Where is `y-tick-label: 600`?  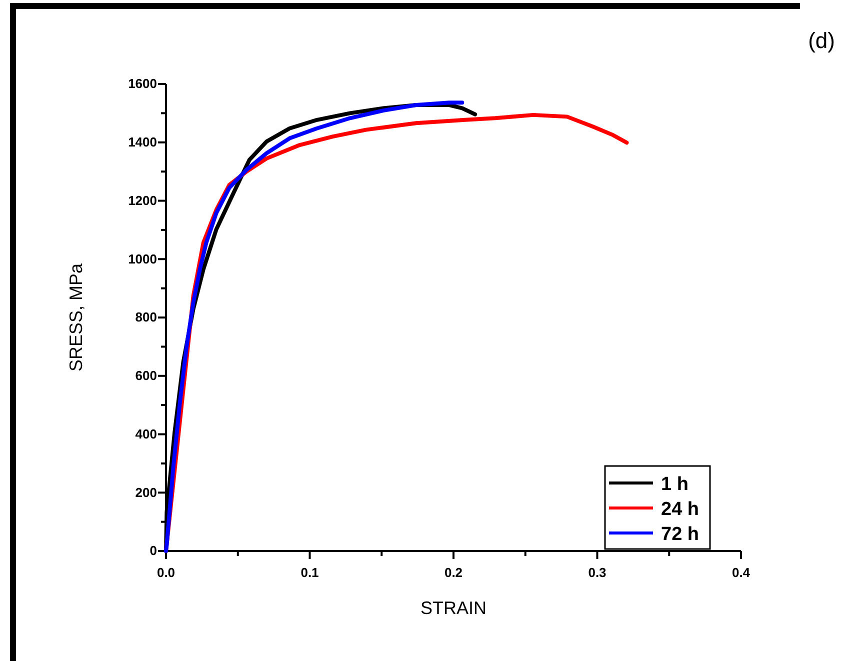
y-tick-label: 600 is located at coordinates (146, 376).